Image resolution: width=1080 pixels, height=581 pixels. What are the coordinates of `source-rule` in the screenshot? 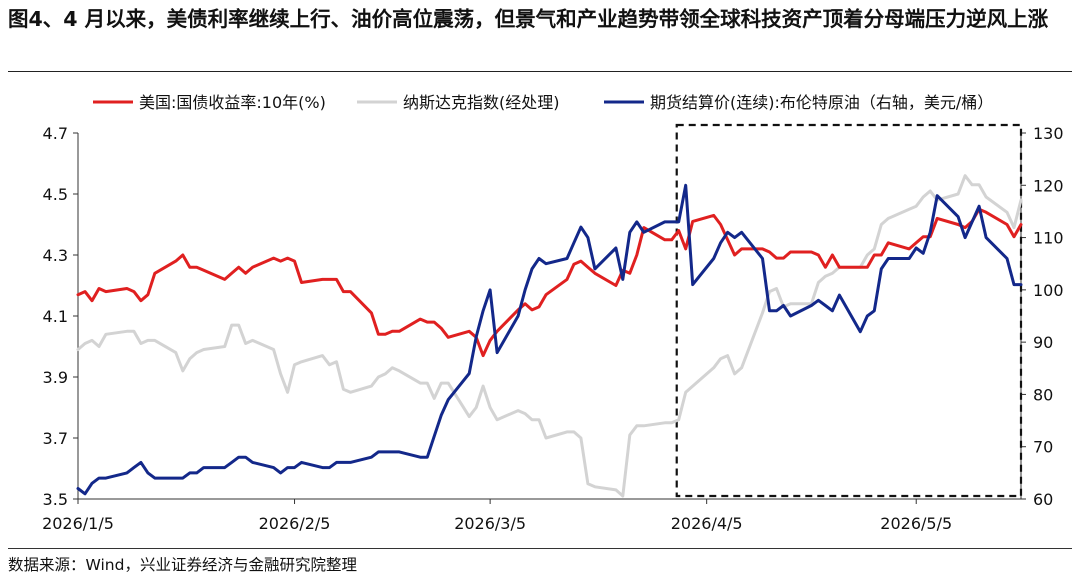 It's located at (540, 548).